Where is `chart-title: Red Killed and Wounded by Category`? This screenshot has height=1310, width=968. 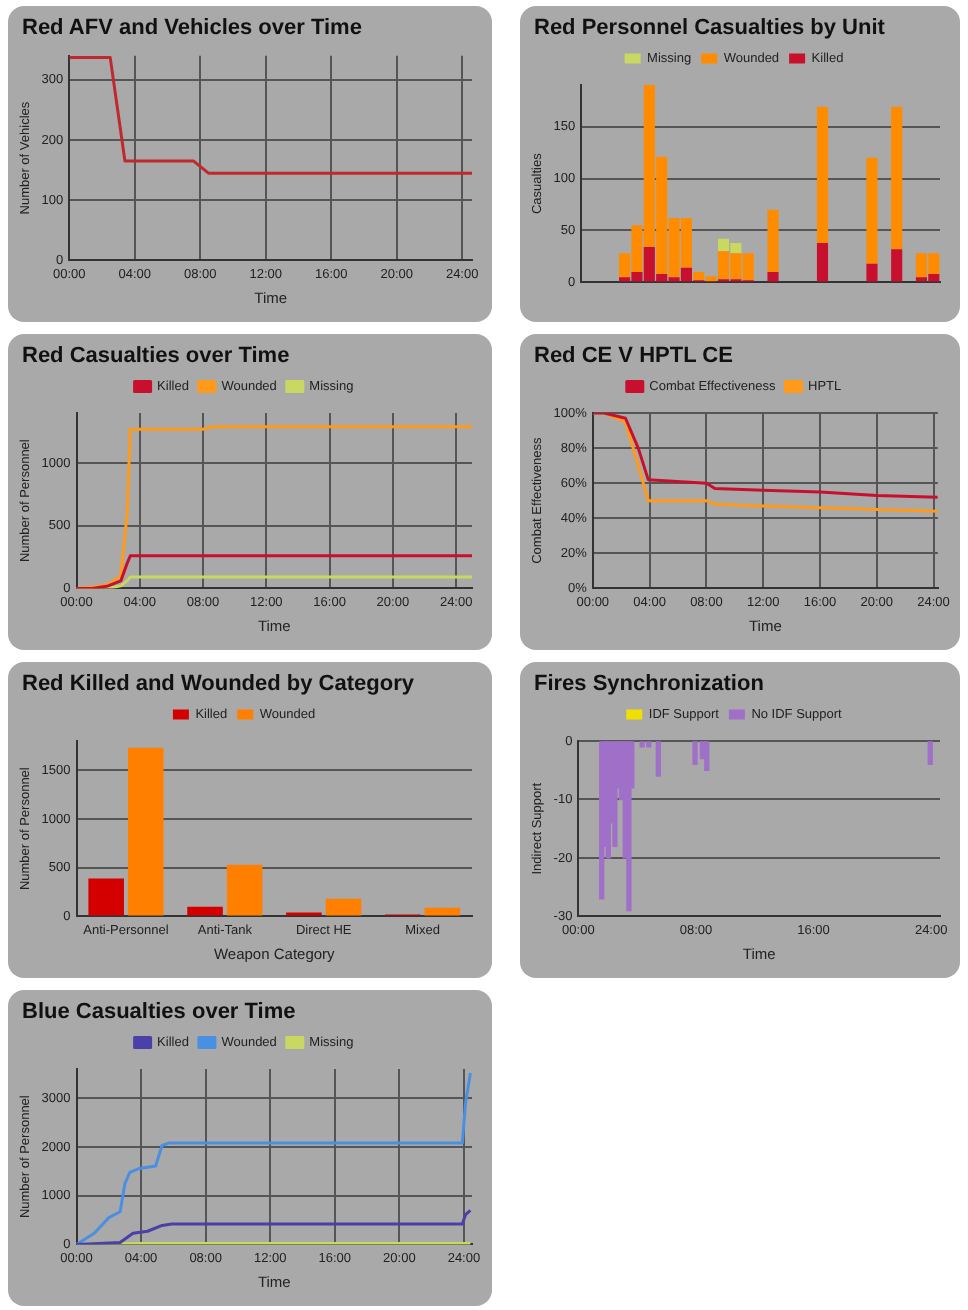
chart-title: Red Killed and Wounded by Category is located at coordinates (218, 684).